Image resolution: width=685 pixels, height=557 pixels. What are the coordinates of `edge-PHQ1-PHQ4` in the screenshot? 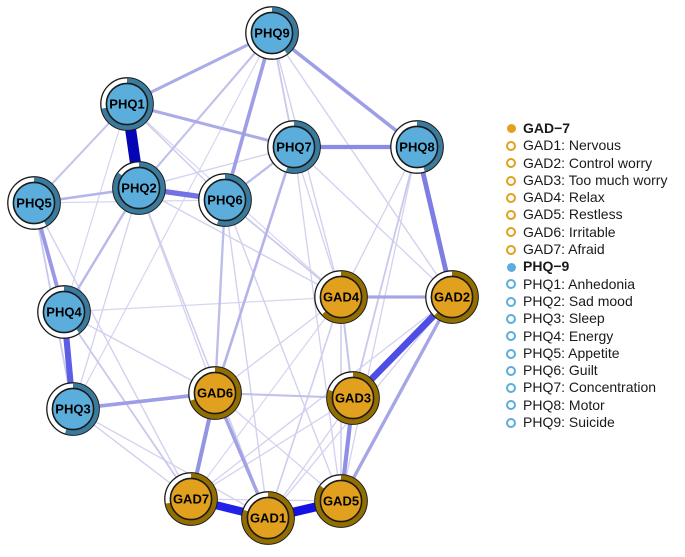 It's located at (95, 208).